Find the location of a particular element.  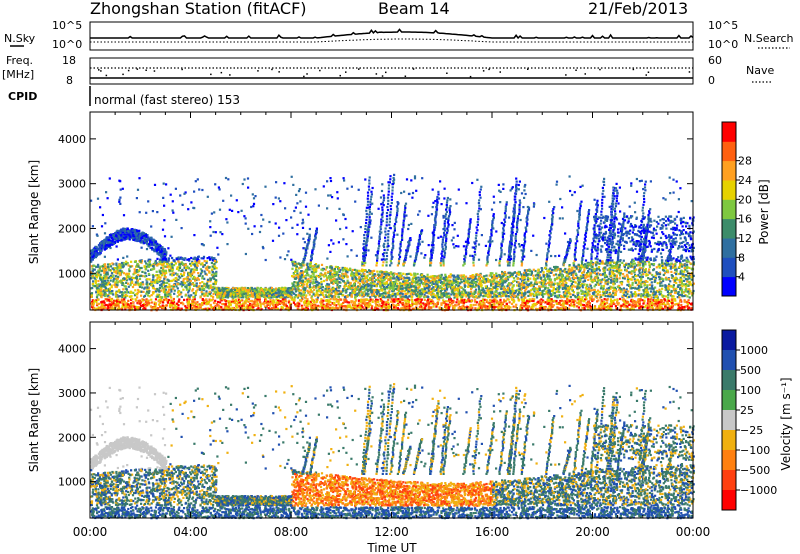

cpid-text: normal (fast stereo) 153 is located at coordinates (167, 100).